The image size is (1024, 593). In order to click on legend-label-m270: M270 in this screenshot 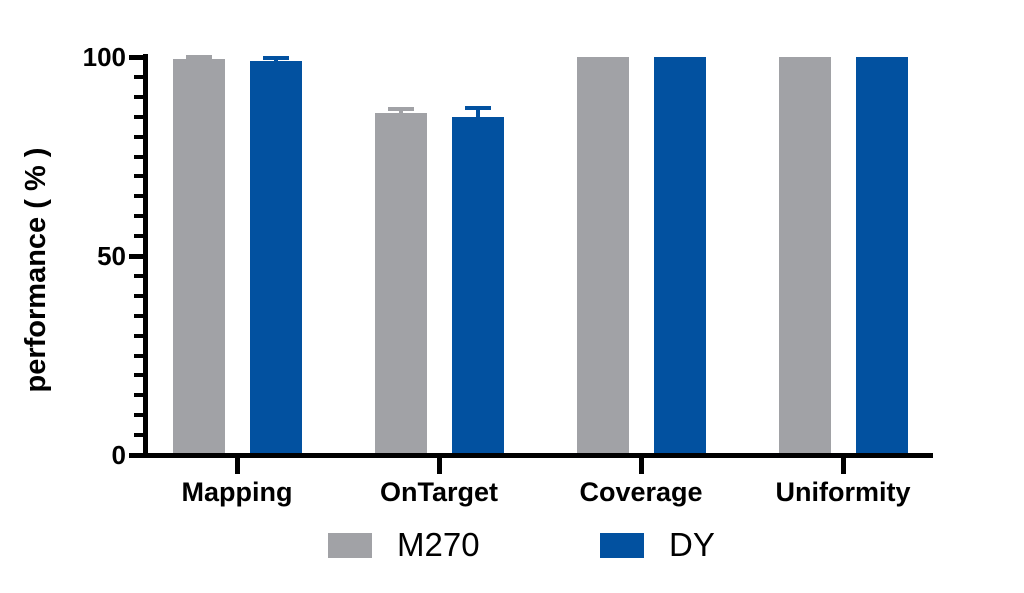, I will do `click(438, 544)`.